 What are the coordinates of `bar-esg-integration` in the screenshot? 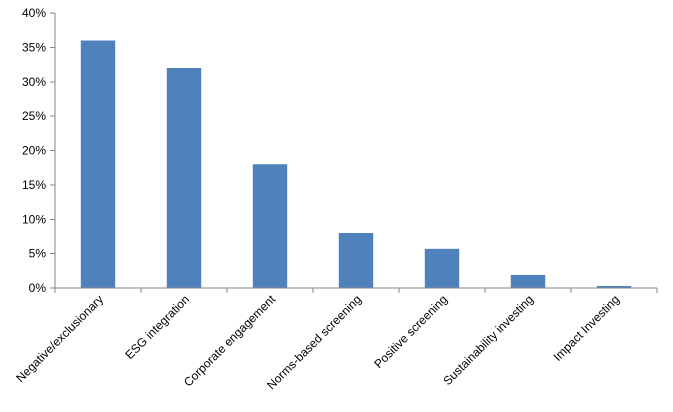 It's located at (184, 178).